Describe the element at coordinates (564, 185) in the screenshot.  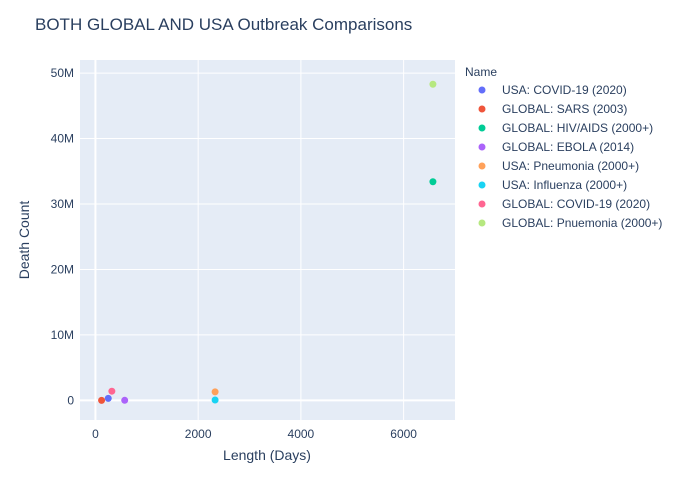
I see `legend-item-label: USA: Influenza (2000+)` at that location.